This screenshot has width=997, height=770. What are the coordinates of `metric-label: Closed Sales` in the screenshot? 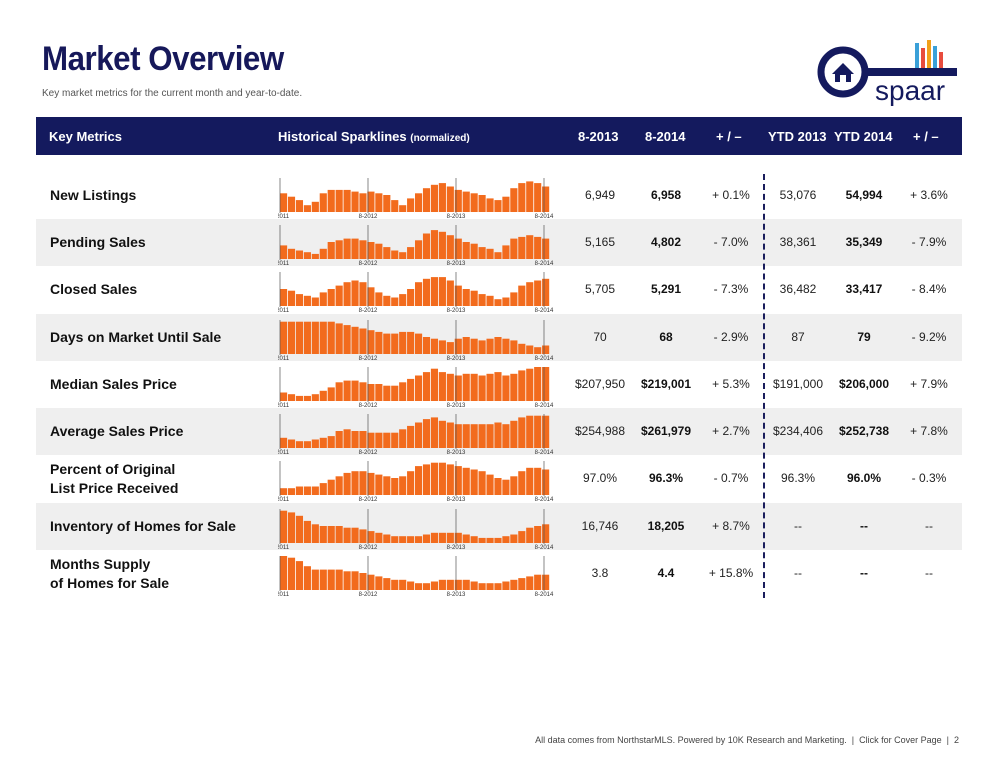 It's located at (94, 289).